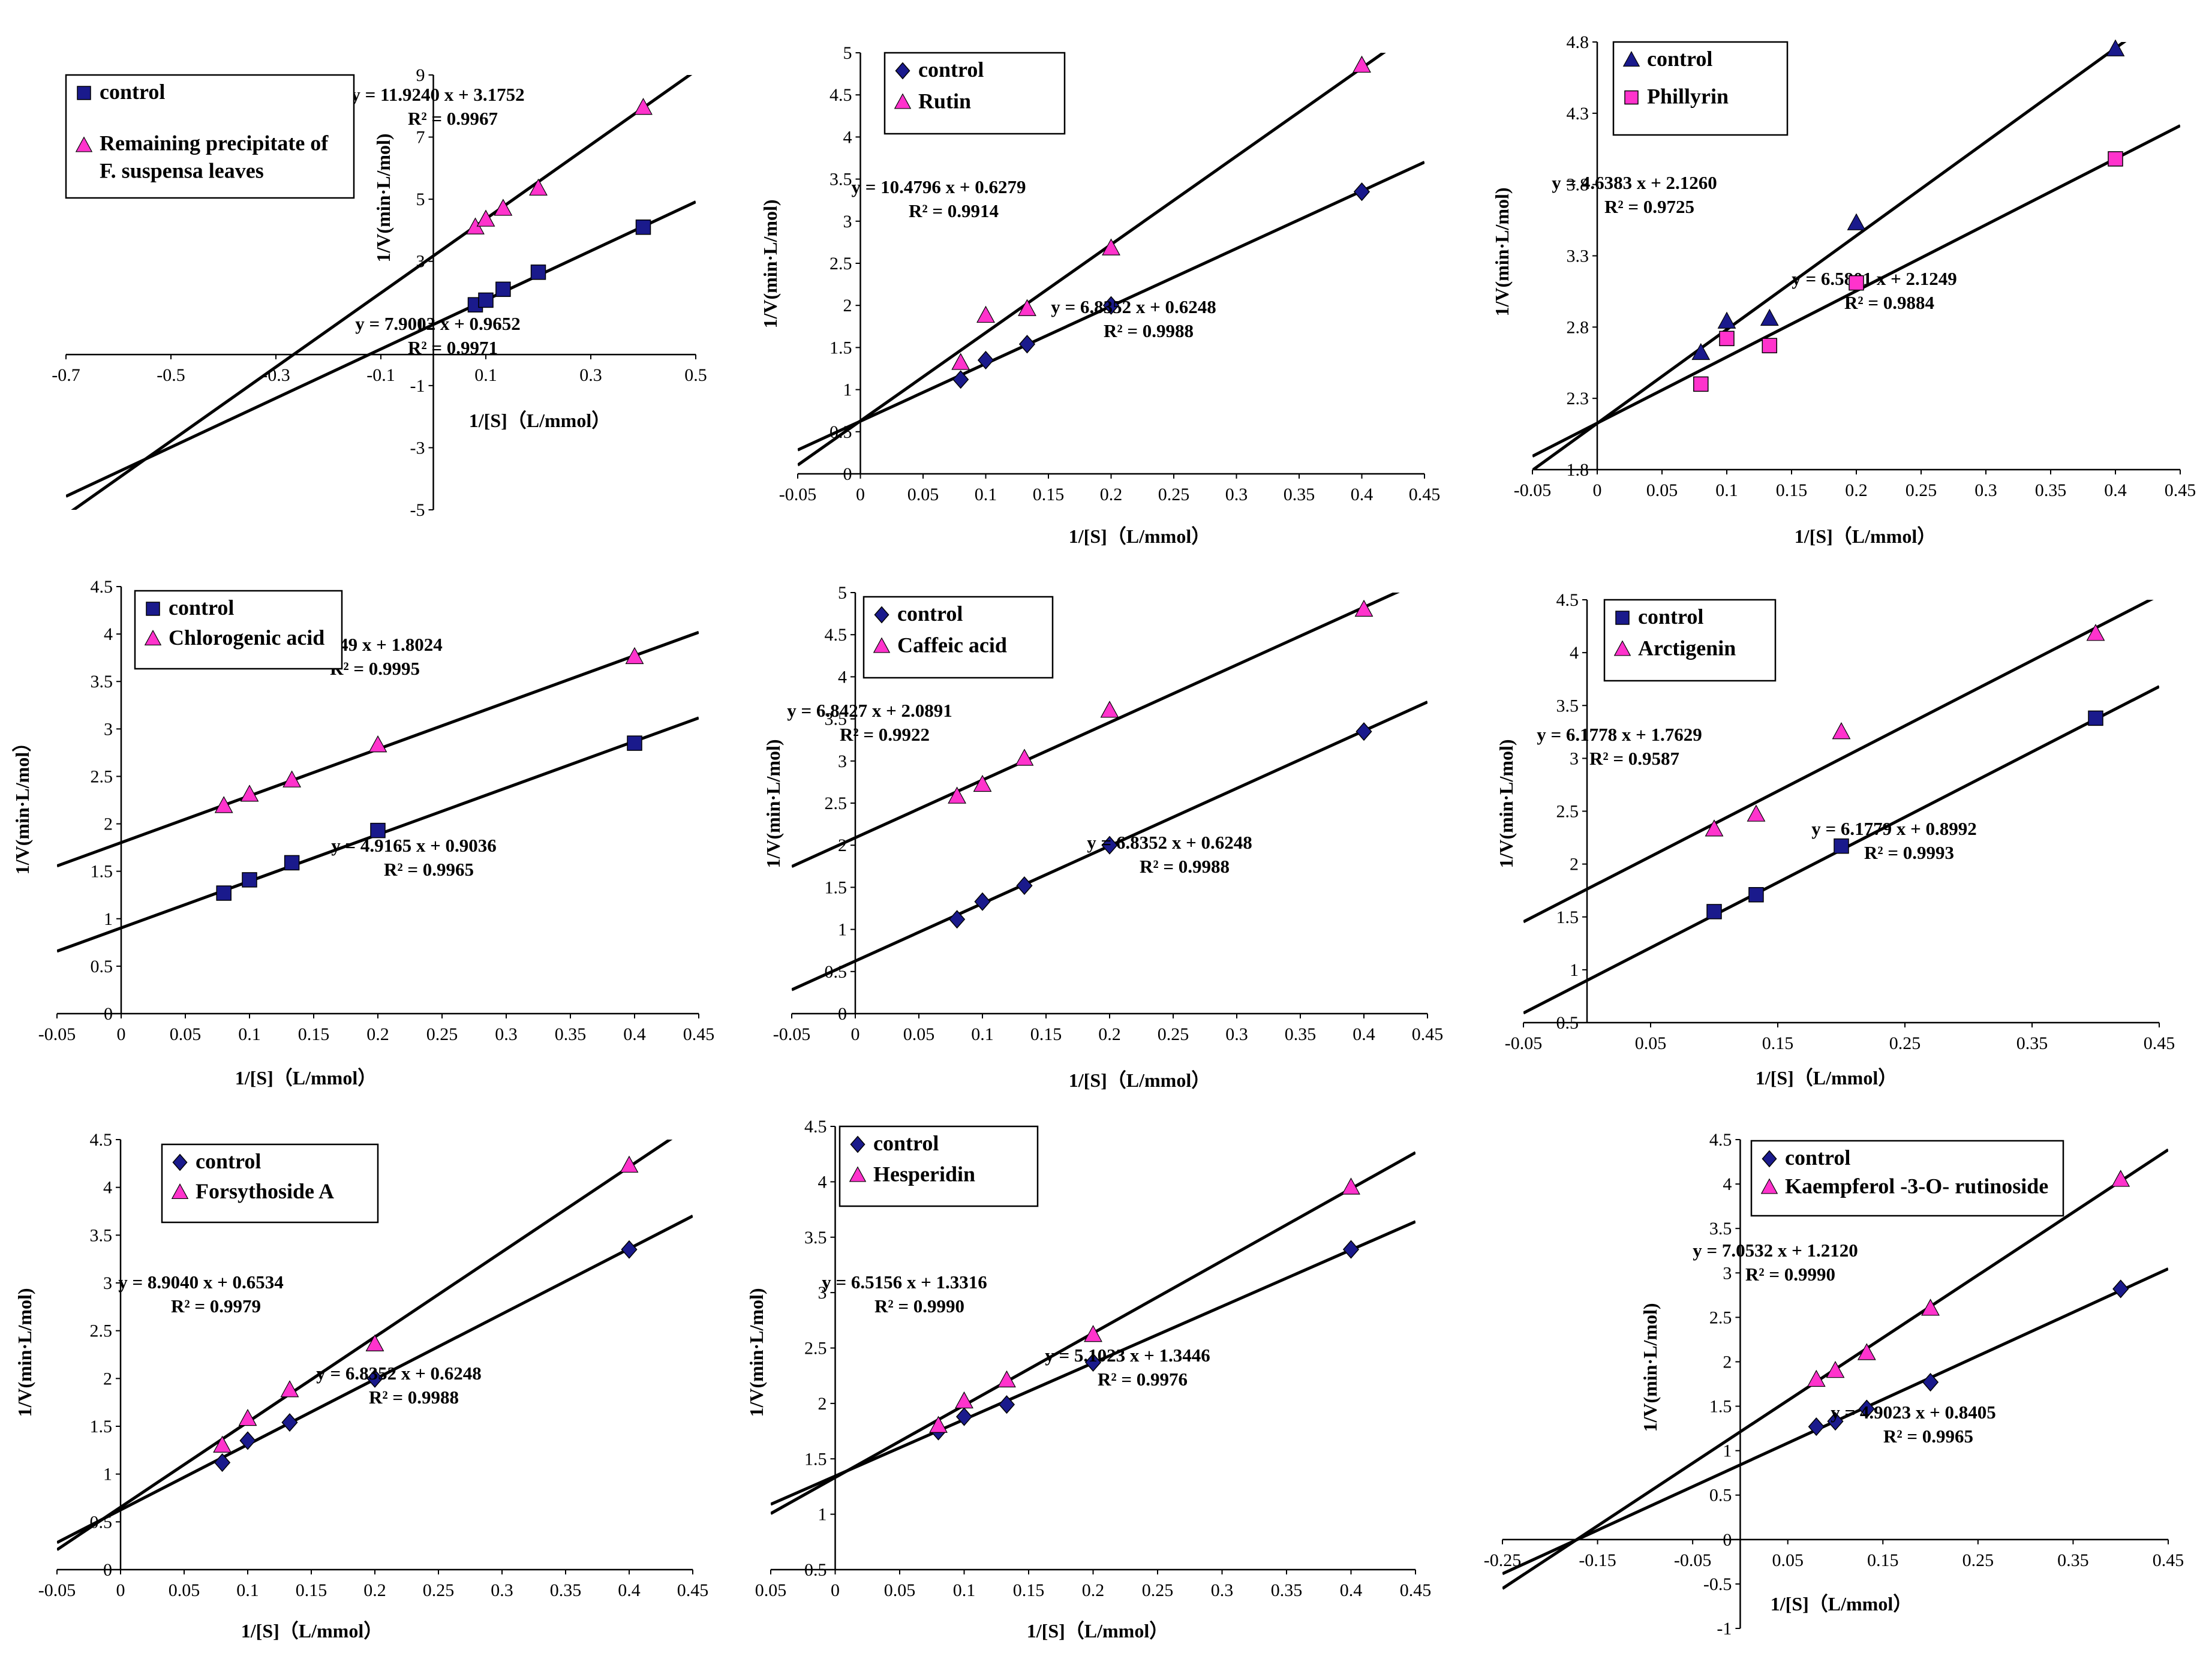 The width and height of the screenshot is (2212, 1662). What do you see at coordinates (66, 375) in the screenshot?
I see `x-tick-label: -0.7` at bounding box center [66, 375].